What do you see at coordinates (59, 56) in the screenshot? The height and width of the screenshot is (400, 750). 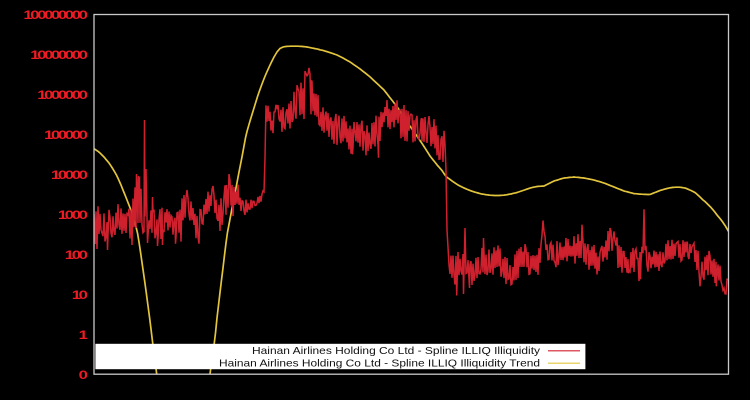 I see `svg-text: 10000000` at bounding box center [59, 56].